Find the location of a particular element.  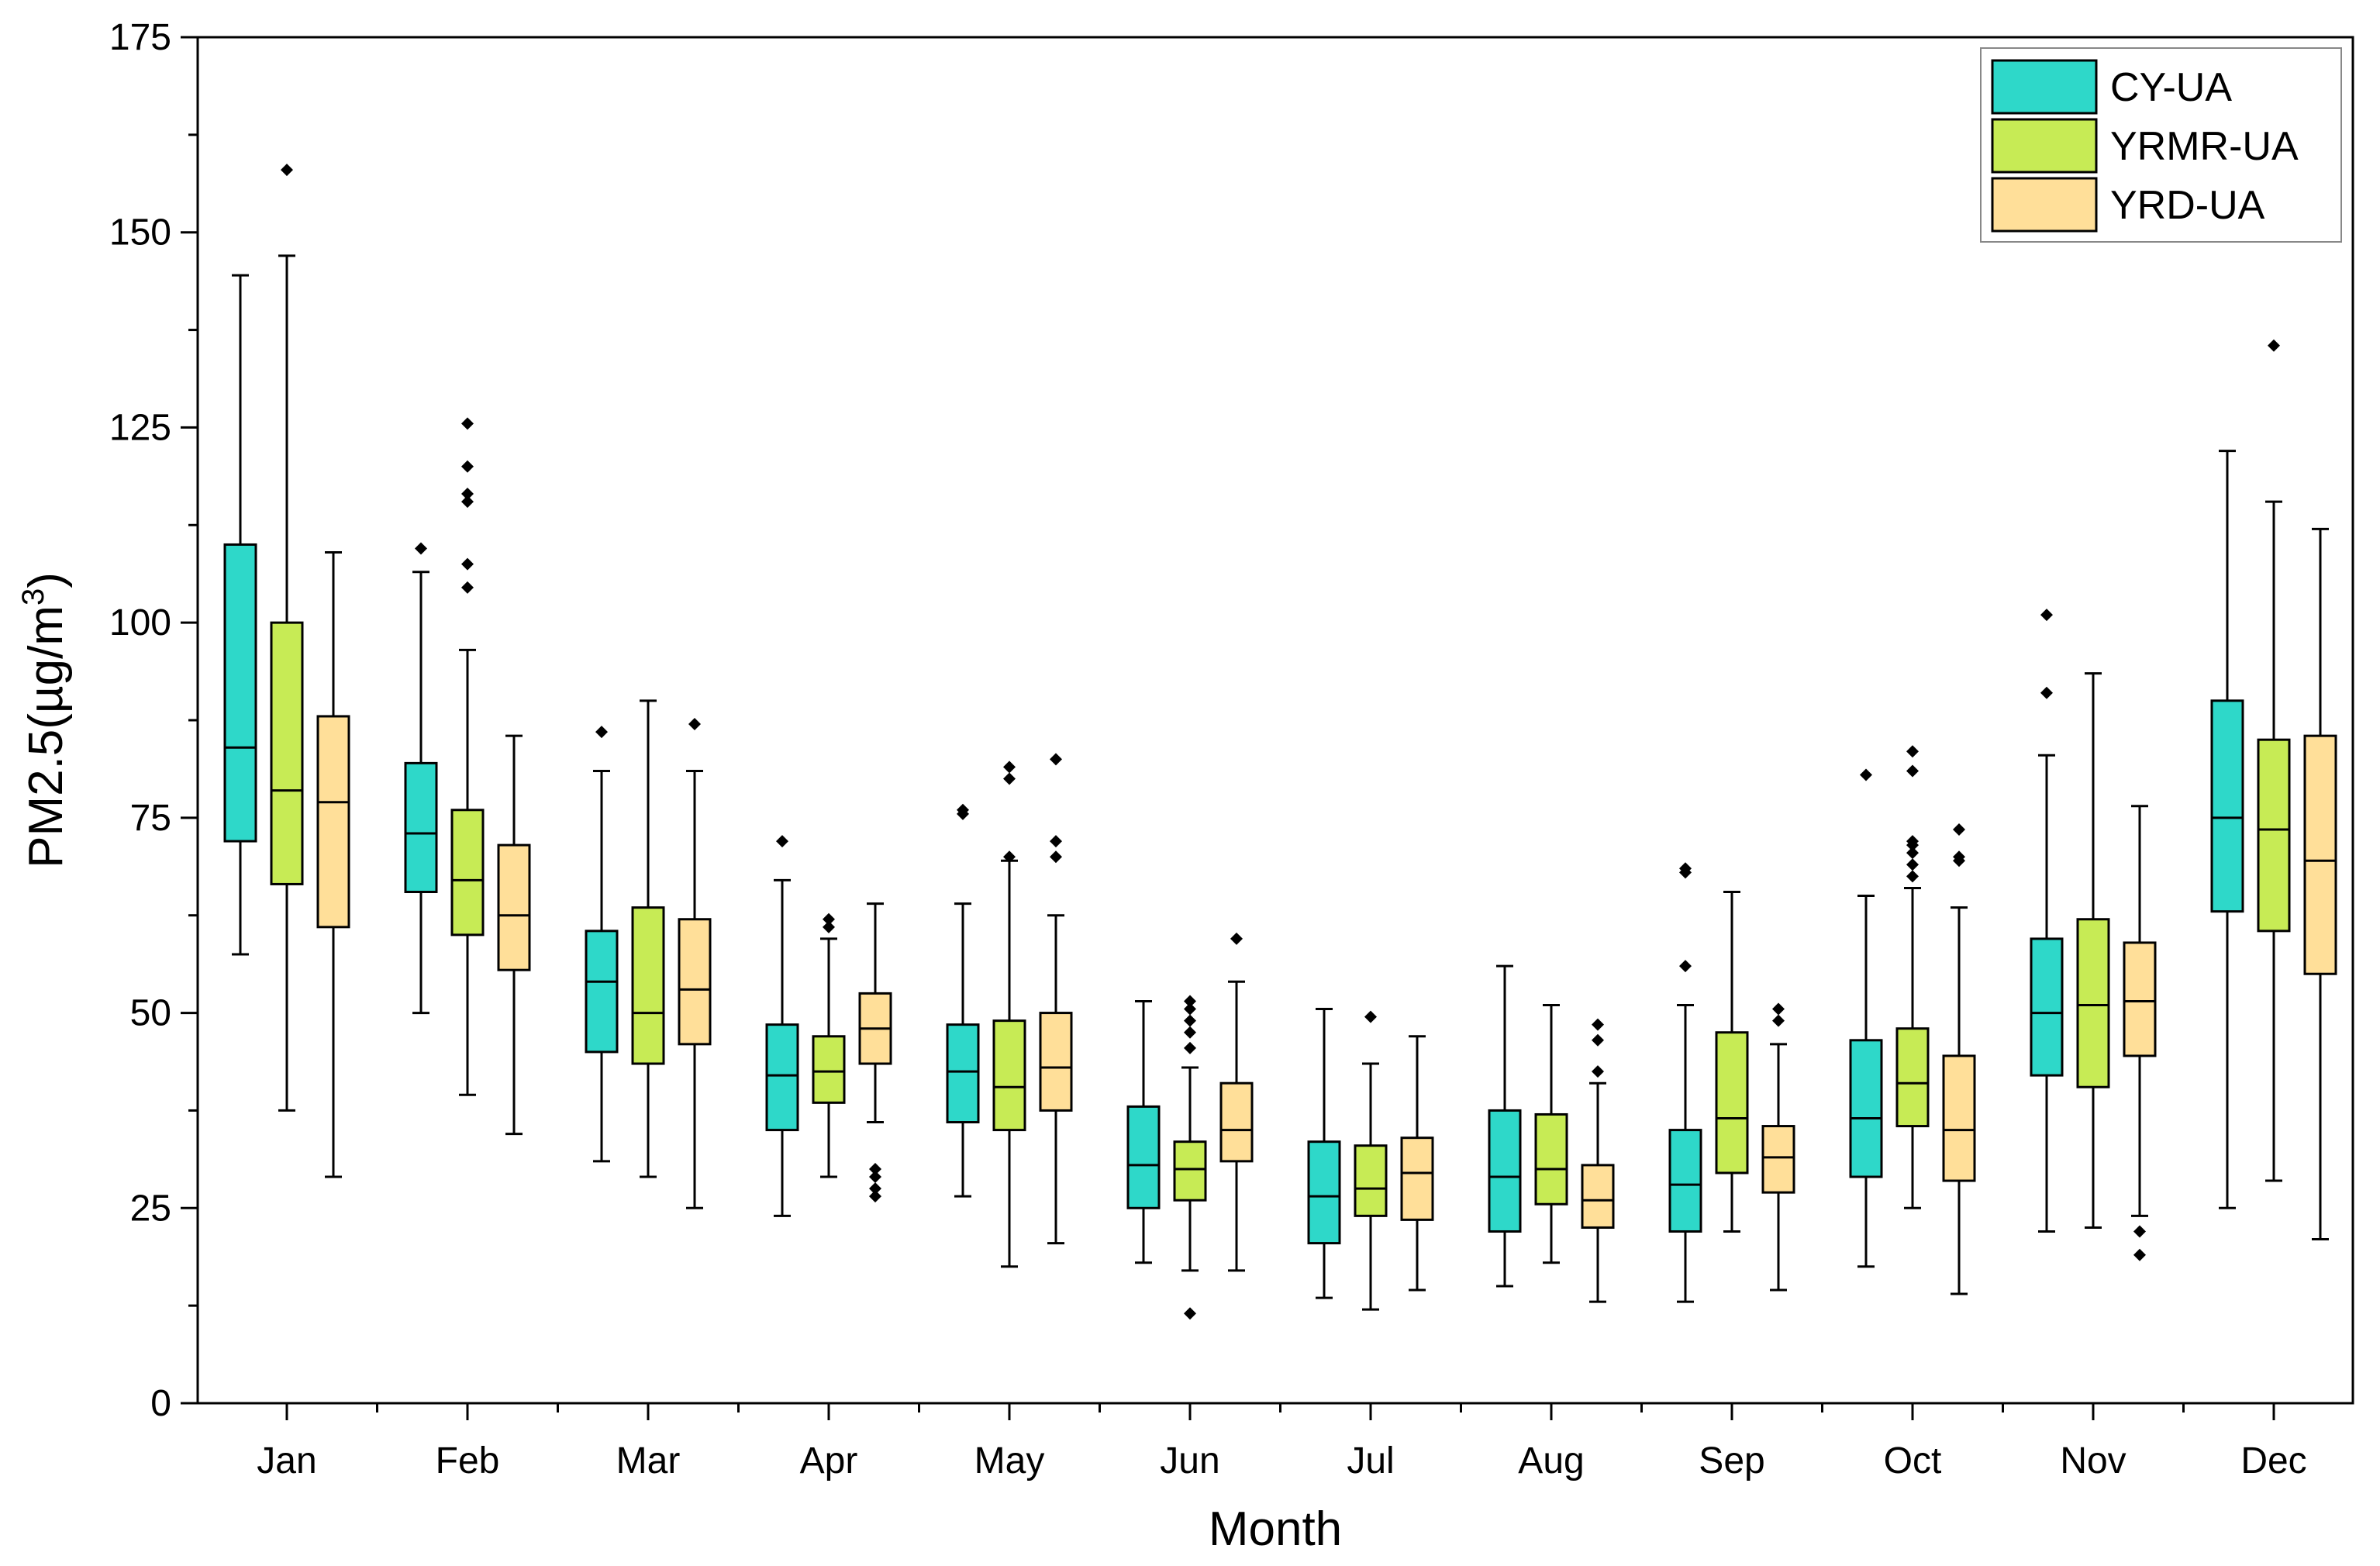

box-yrmr-ua-oct is located at coordinates (1912, 977).